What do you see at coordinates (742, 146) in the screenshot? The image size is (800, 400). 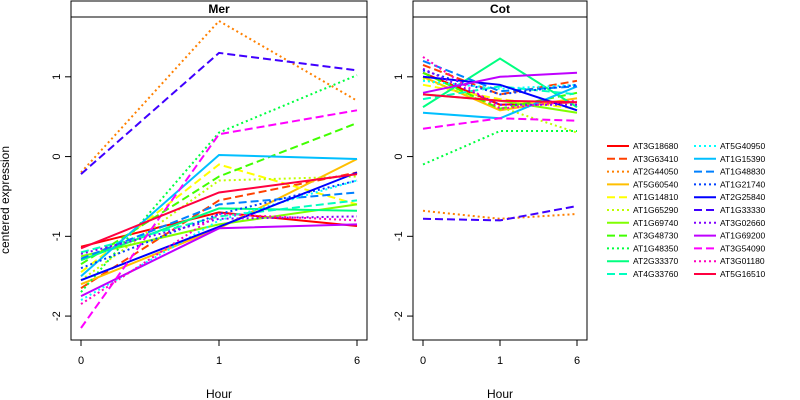 I see `legend-label: AT5G40950` at bounding box center [742, 146].